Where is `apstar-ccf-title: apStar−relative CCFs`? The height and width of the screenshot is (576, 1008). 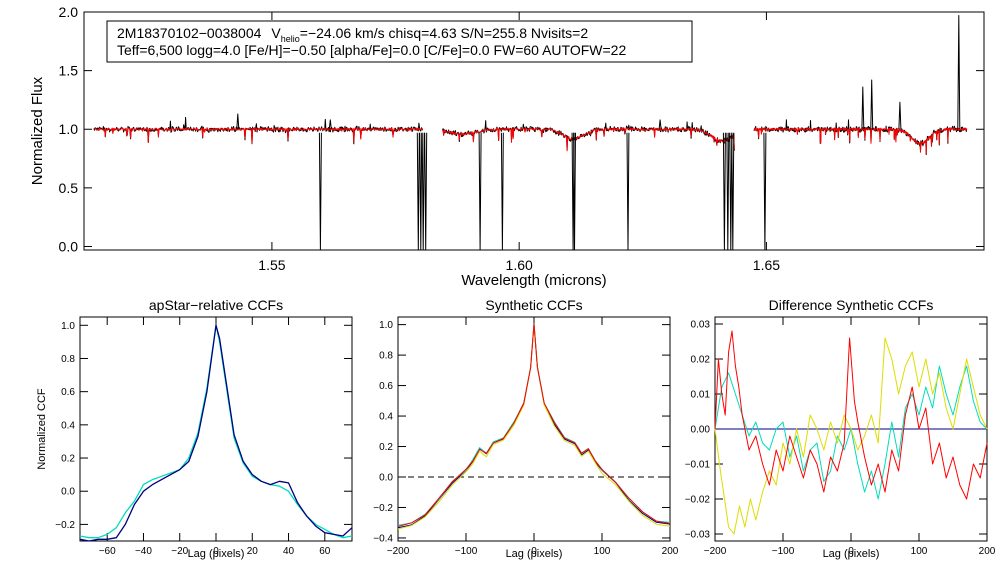 apstar-ccf-title: apStar−relative CCFs is located at coordinates (216, 305).